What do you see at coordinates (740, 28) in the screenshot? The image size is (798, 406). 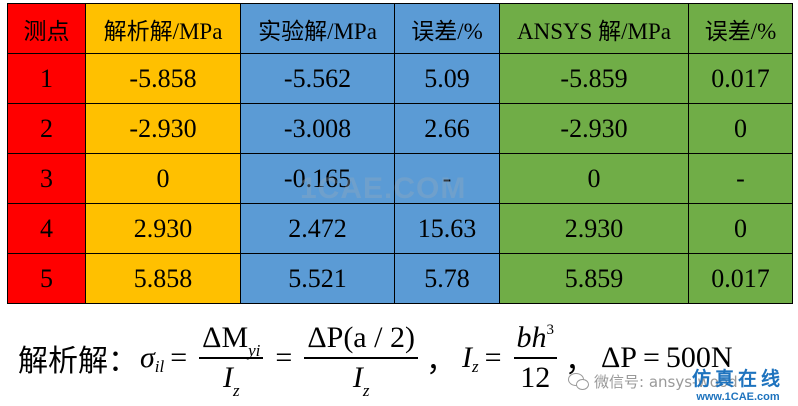 I see `header-cell-error-2: 误差/%` at bounding box center [740, 28].